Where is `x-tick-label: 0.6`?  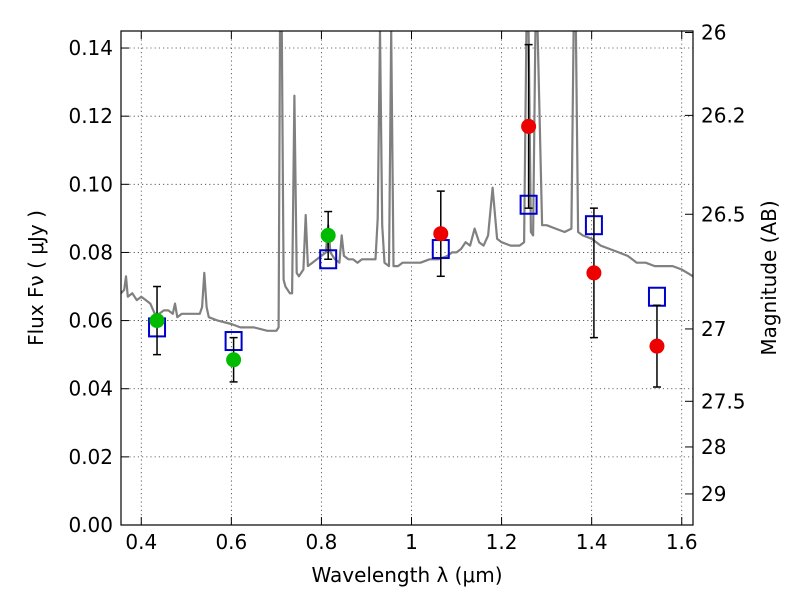
x-tick-label: 0.6 is located at coordinates (231, 542).